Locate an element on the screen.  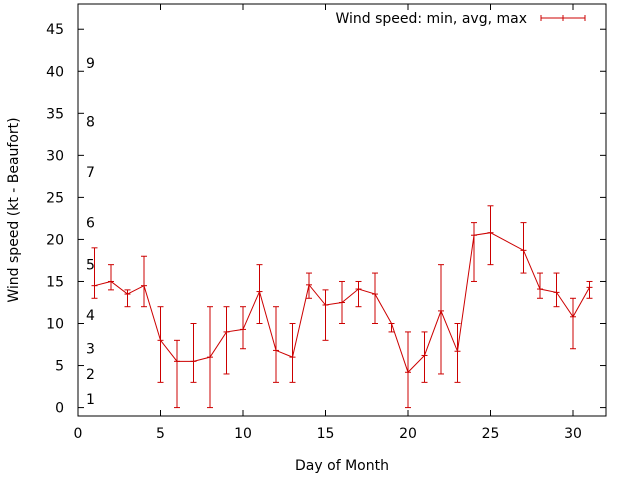
y-tick-label: 25 is located at coordinates (55, 198).